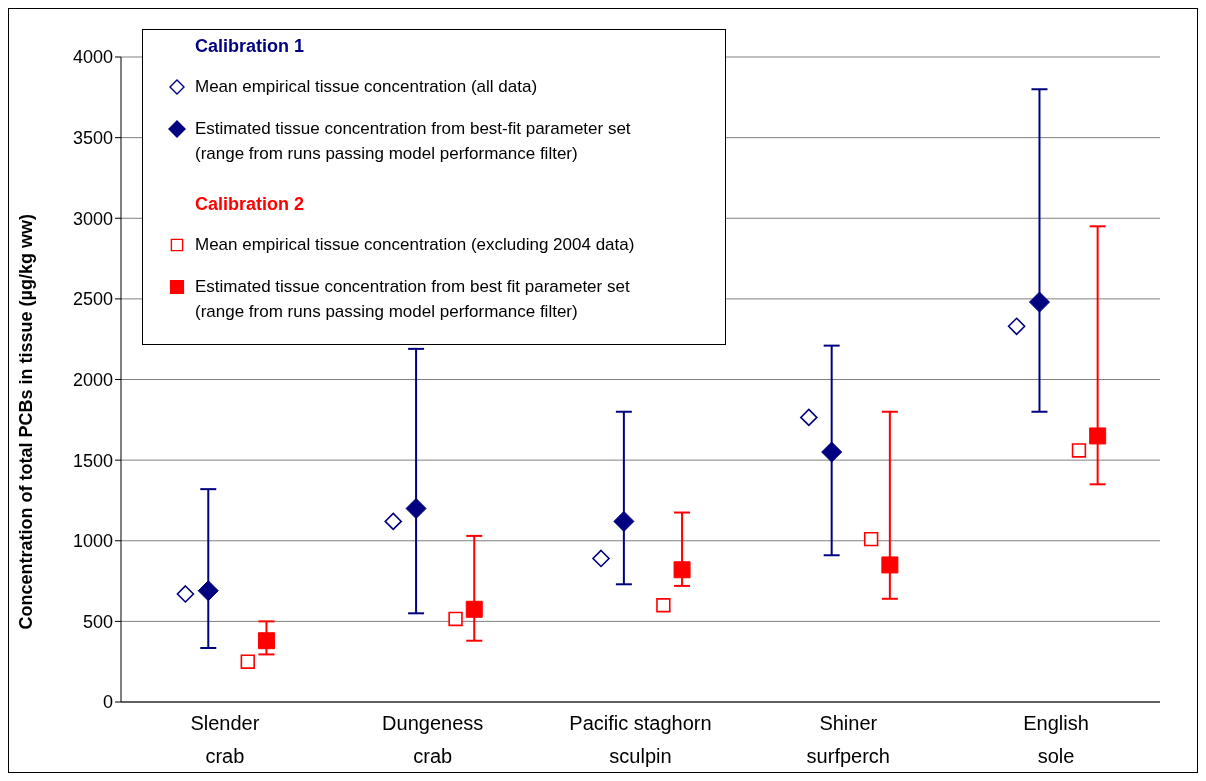 The image size is (1206, 781). I want to click on y-tick-label: 2500, so click(92, 299).